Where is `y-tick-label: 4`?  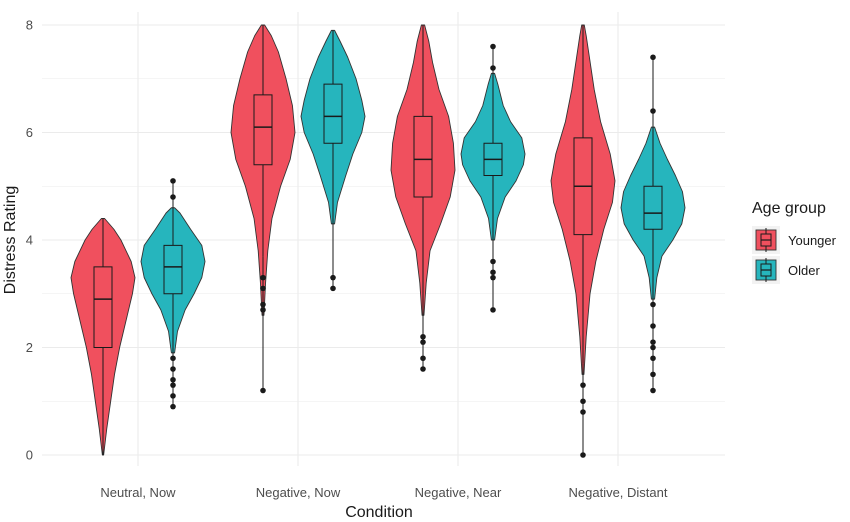
y-tick-label: 4 is located at coordinates (29, 240).